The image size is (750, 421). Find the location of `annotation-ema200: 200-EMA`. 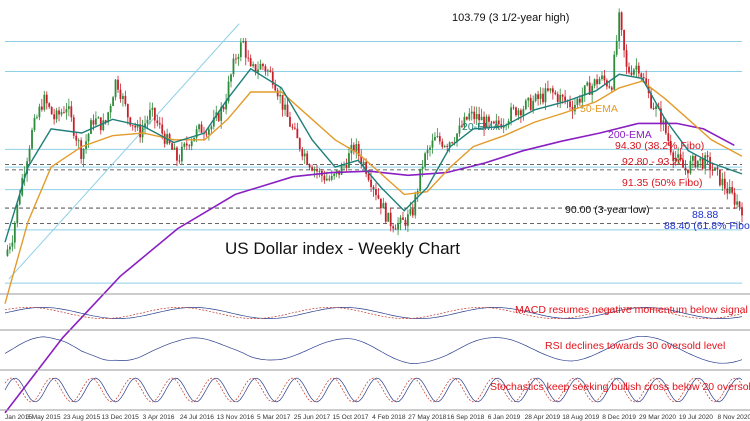

annotation-ema200: 200-EMA is located at coordinates (630, 135).